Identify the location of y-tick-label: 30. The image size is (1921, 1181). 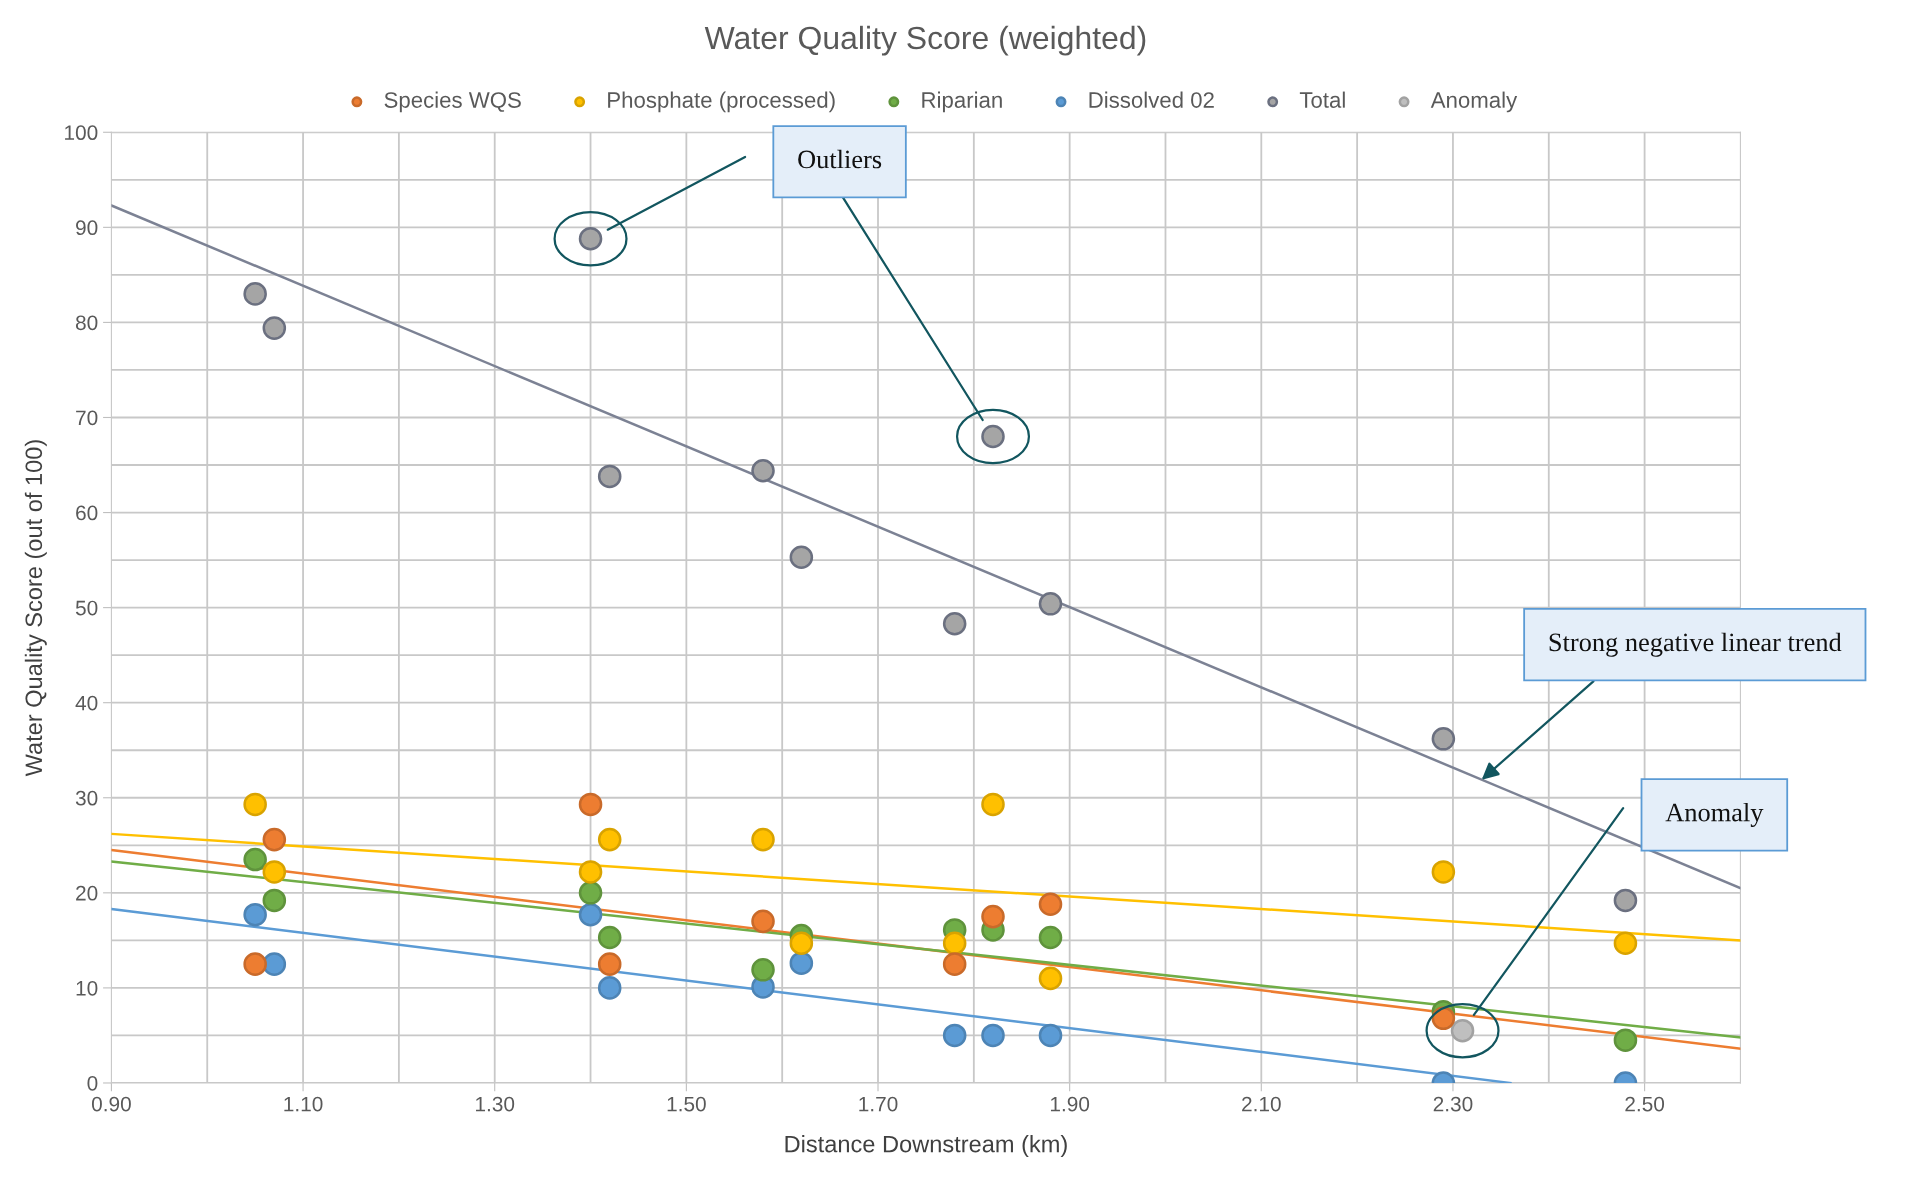
(86, 798).